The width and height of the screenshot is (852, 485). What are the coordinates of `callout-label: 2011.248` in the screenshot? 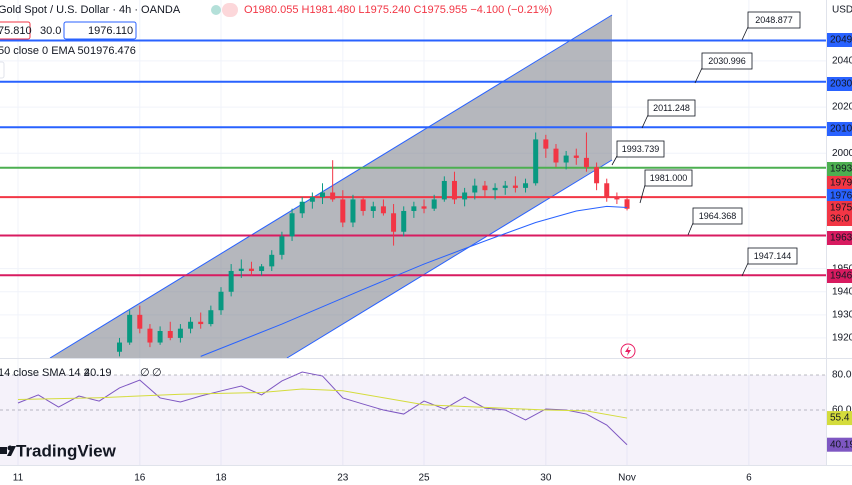 It's located at (671, 108).